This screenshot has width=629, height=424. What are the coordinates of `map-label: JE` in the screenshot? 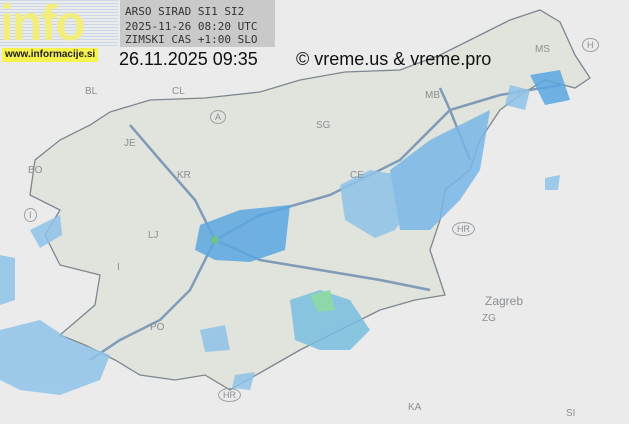 It's located at (130, 143).